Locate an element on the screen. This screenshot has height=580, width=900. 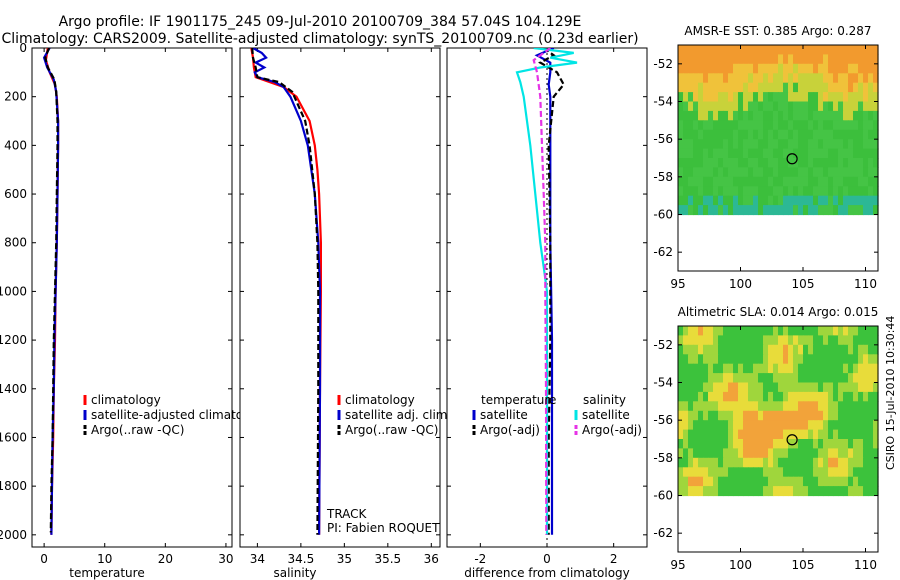
salinity-xtick-label: 34 is located at coordinates (257, 559).